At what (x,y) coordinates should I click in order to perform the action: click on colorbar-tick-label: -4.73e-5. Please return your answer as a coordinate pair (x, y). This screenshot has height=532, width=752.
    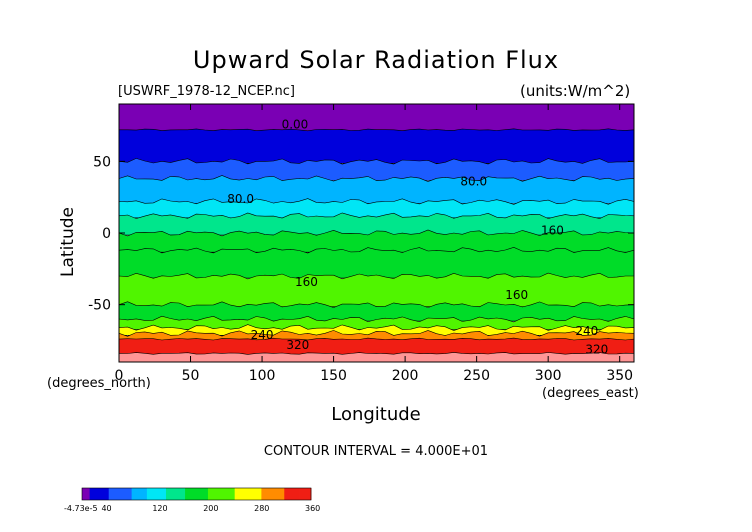
    Looking at the image, I should click on (80, 508).